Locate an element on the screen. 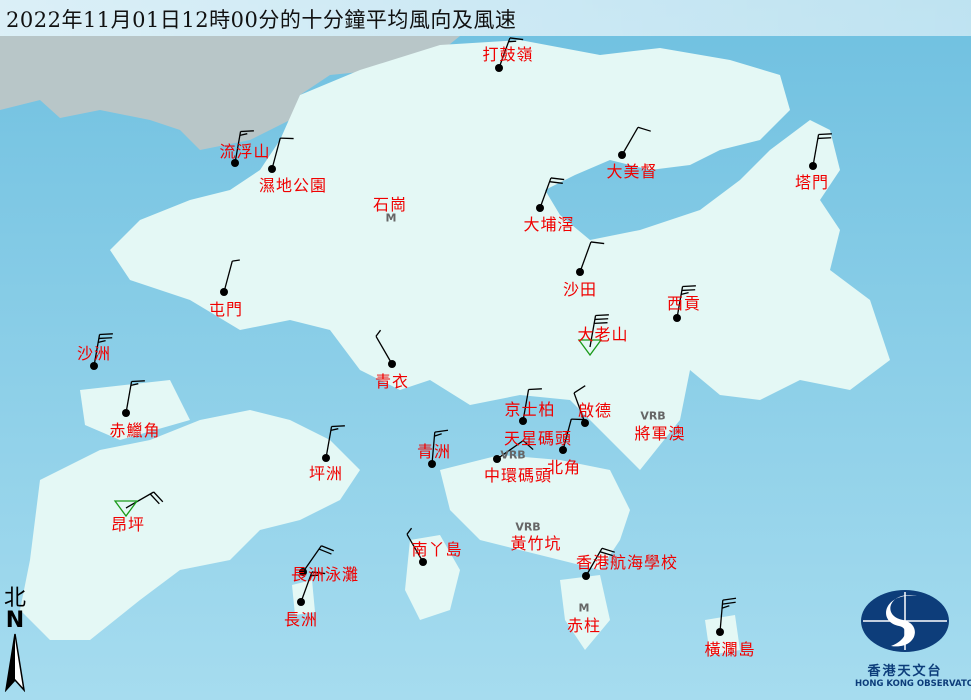 This screenshot has height=700, width=971. station-label: 坪洲 is located at coordinates (326, 473).